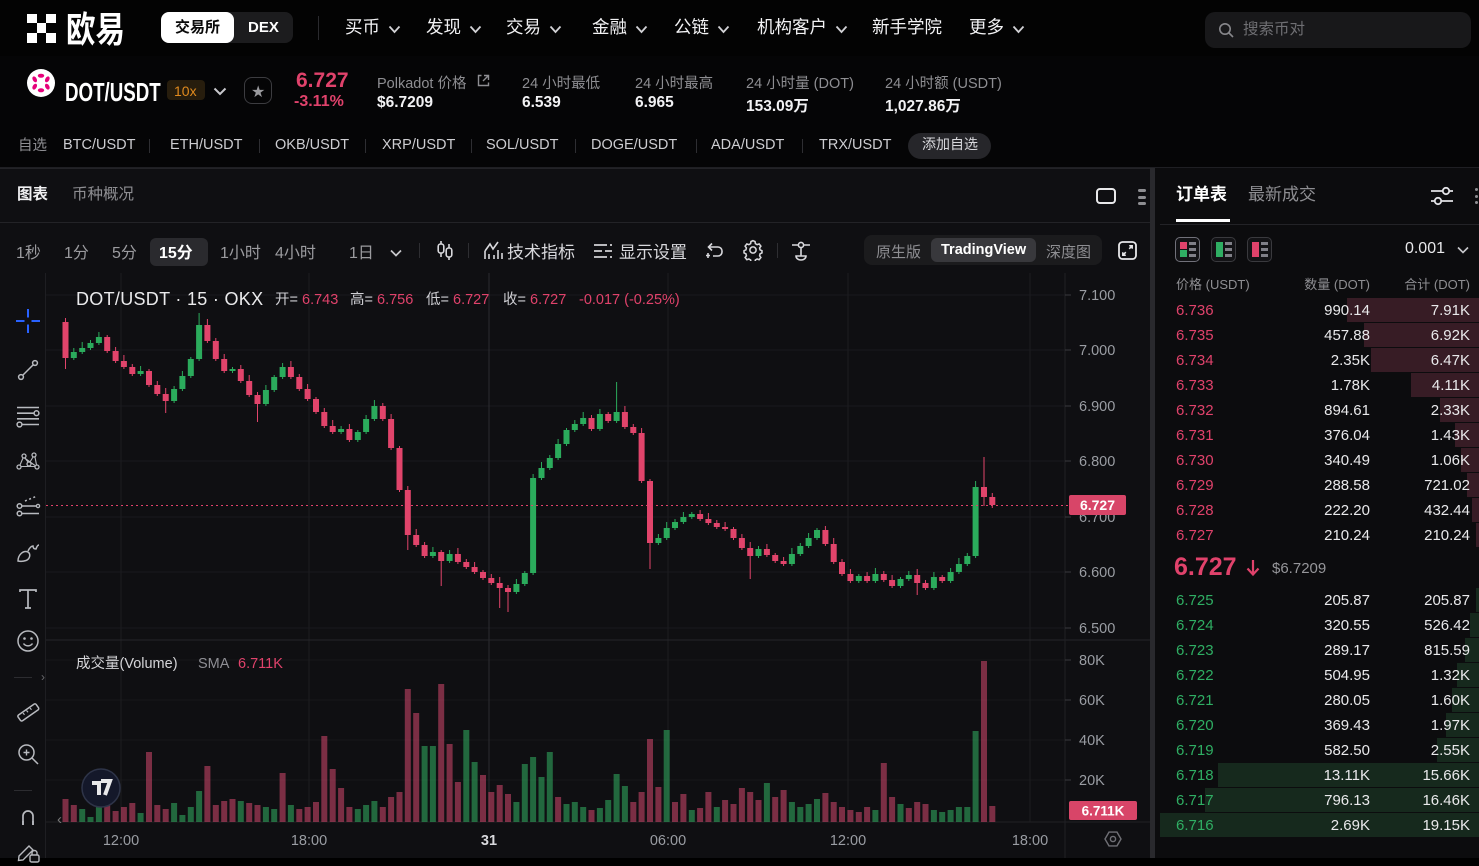 The height and width of the screenshot is (866, 1479). What do you see at coordinates (286, 300) in the screenshot?
I see `svg-text: 开=` at bounding box center [286, 300].